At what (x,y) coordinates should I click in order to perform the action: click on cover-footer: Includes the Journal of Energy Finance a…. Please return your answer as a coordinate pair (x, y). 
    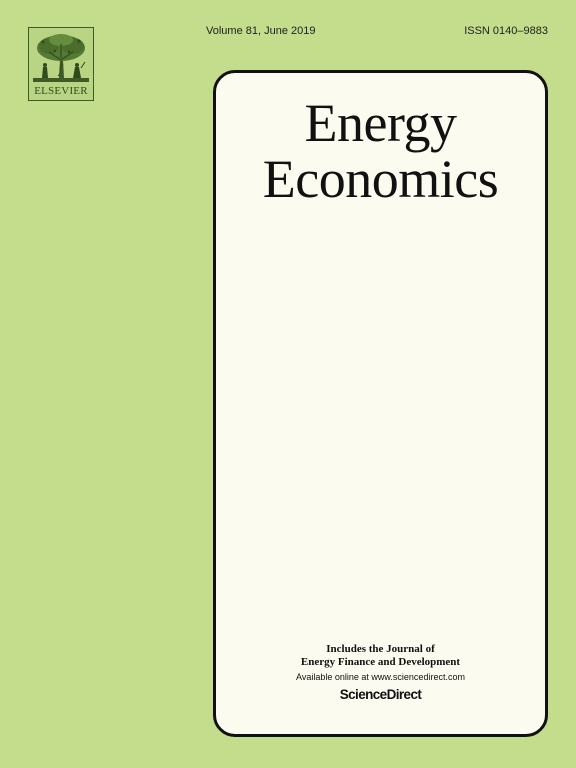
    Looking at the image, I should click on (380, 672).